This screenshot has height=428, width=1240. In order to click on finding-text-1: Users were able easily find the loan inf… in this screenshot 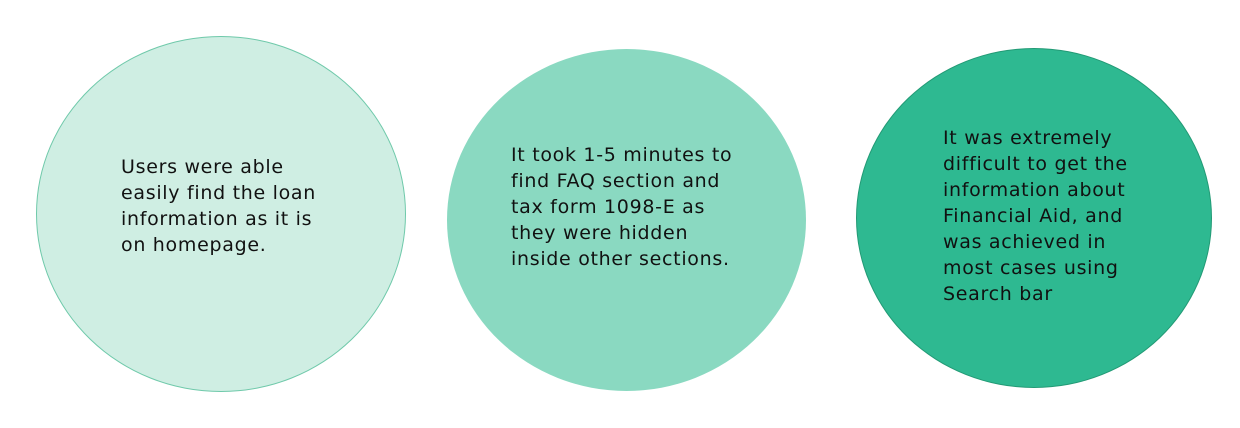, I will do `click(218, 206)`.